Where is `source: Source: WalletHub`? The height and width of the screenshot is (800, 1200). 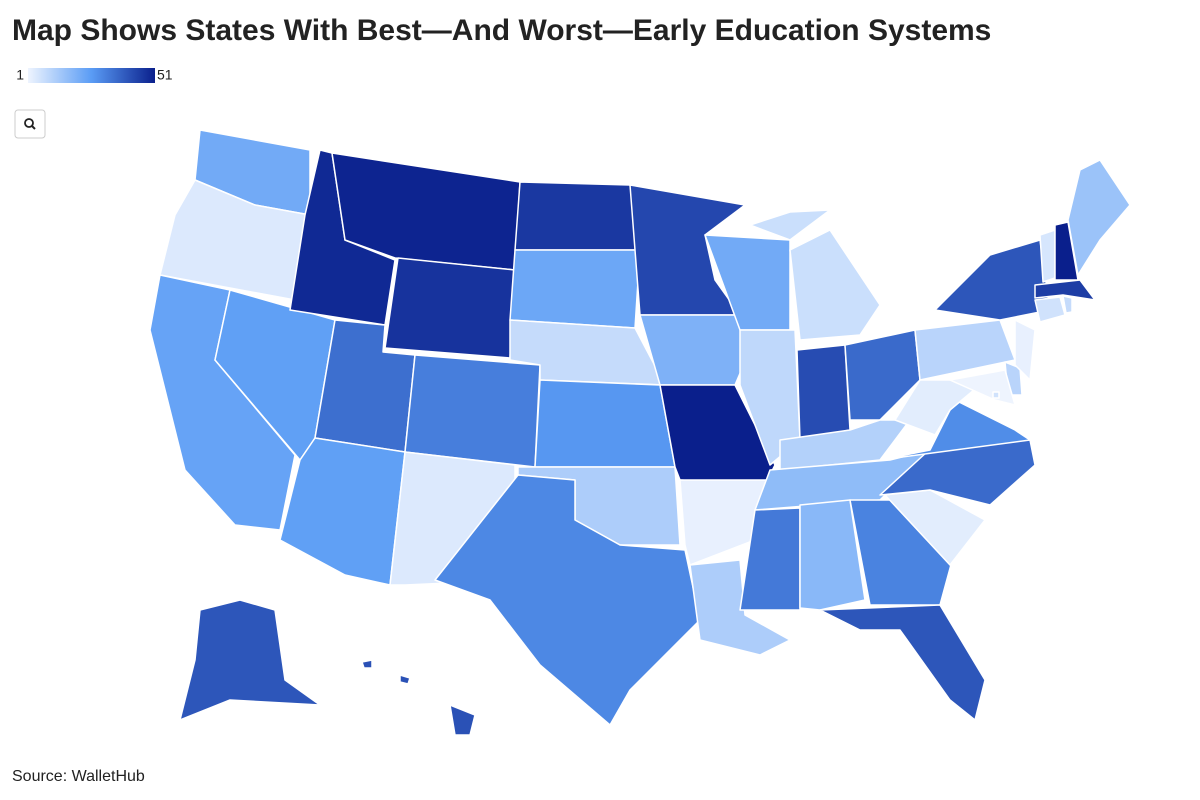 source: Source: WalletHub is located at coordinates (78, 776).